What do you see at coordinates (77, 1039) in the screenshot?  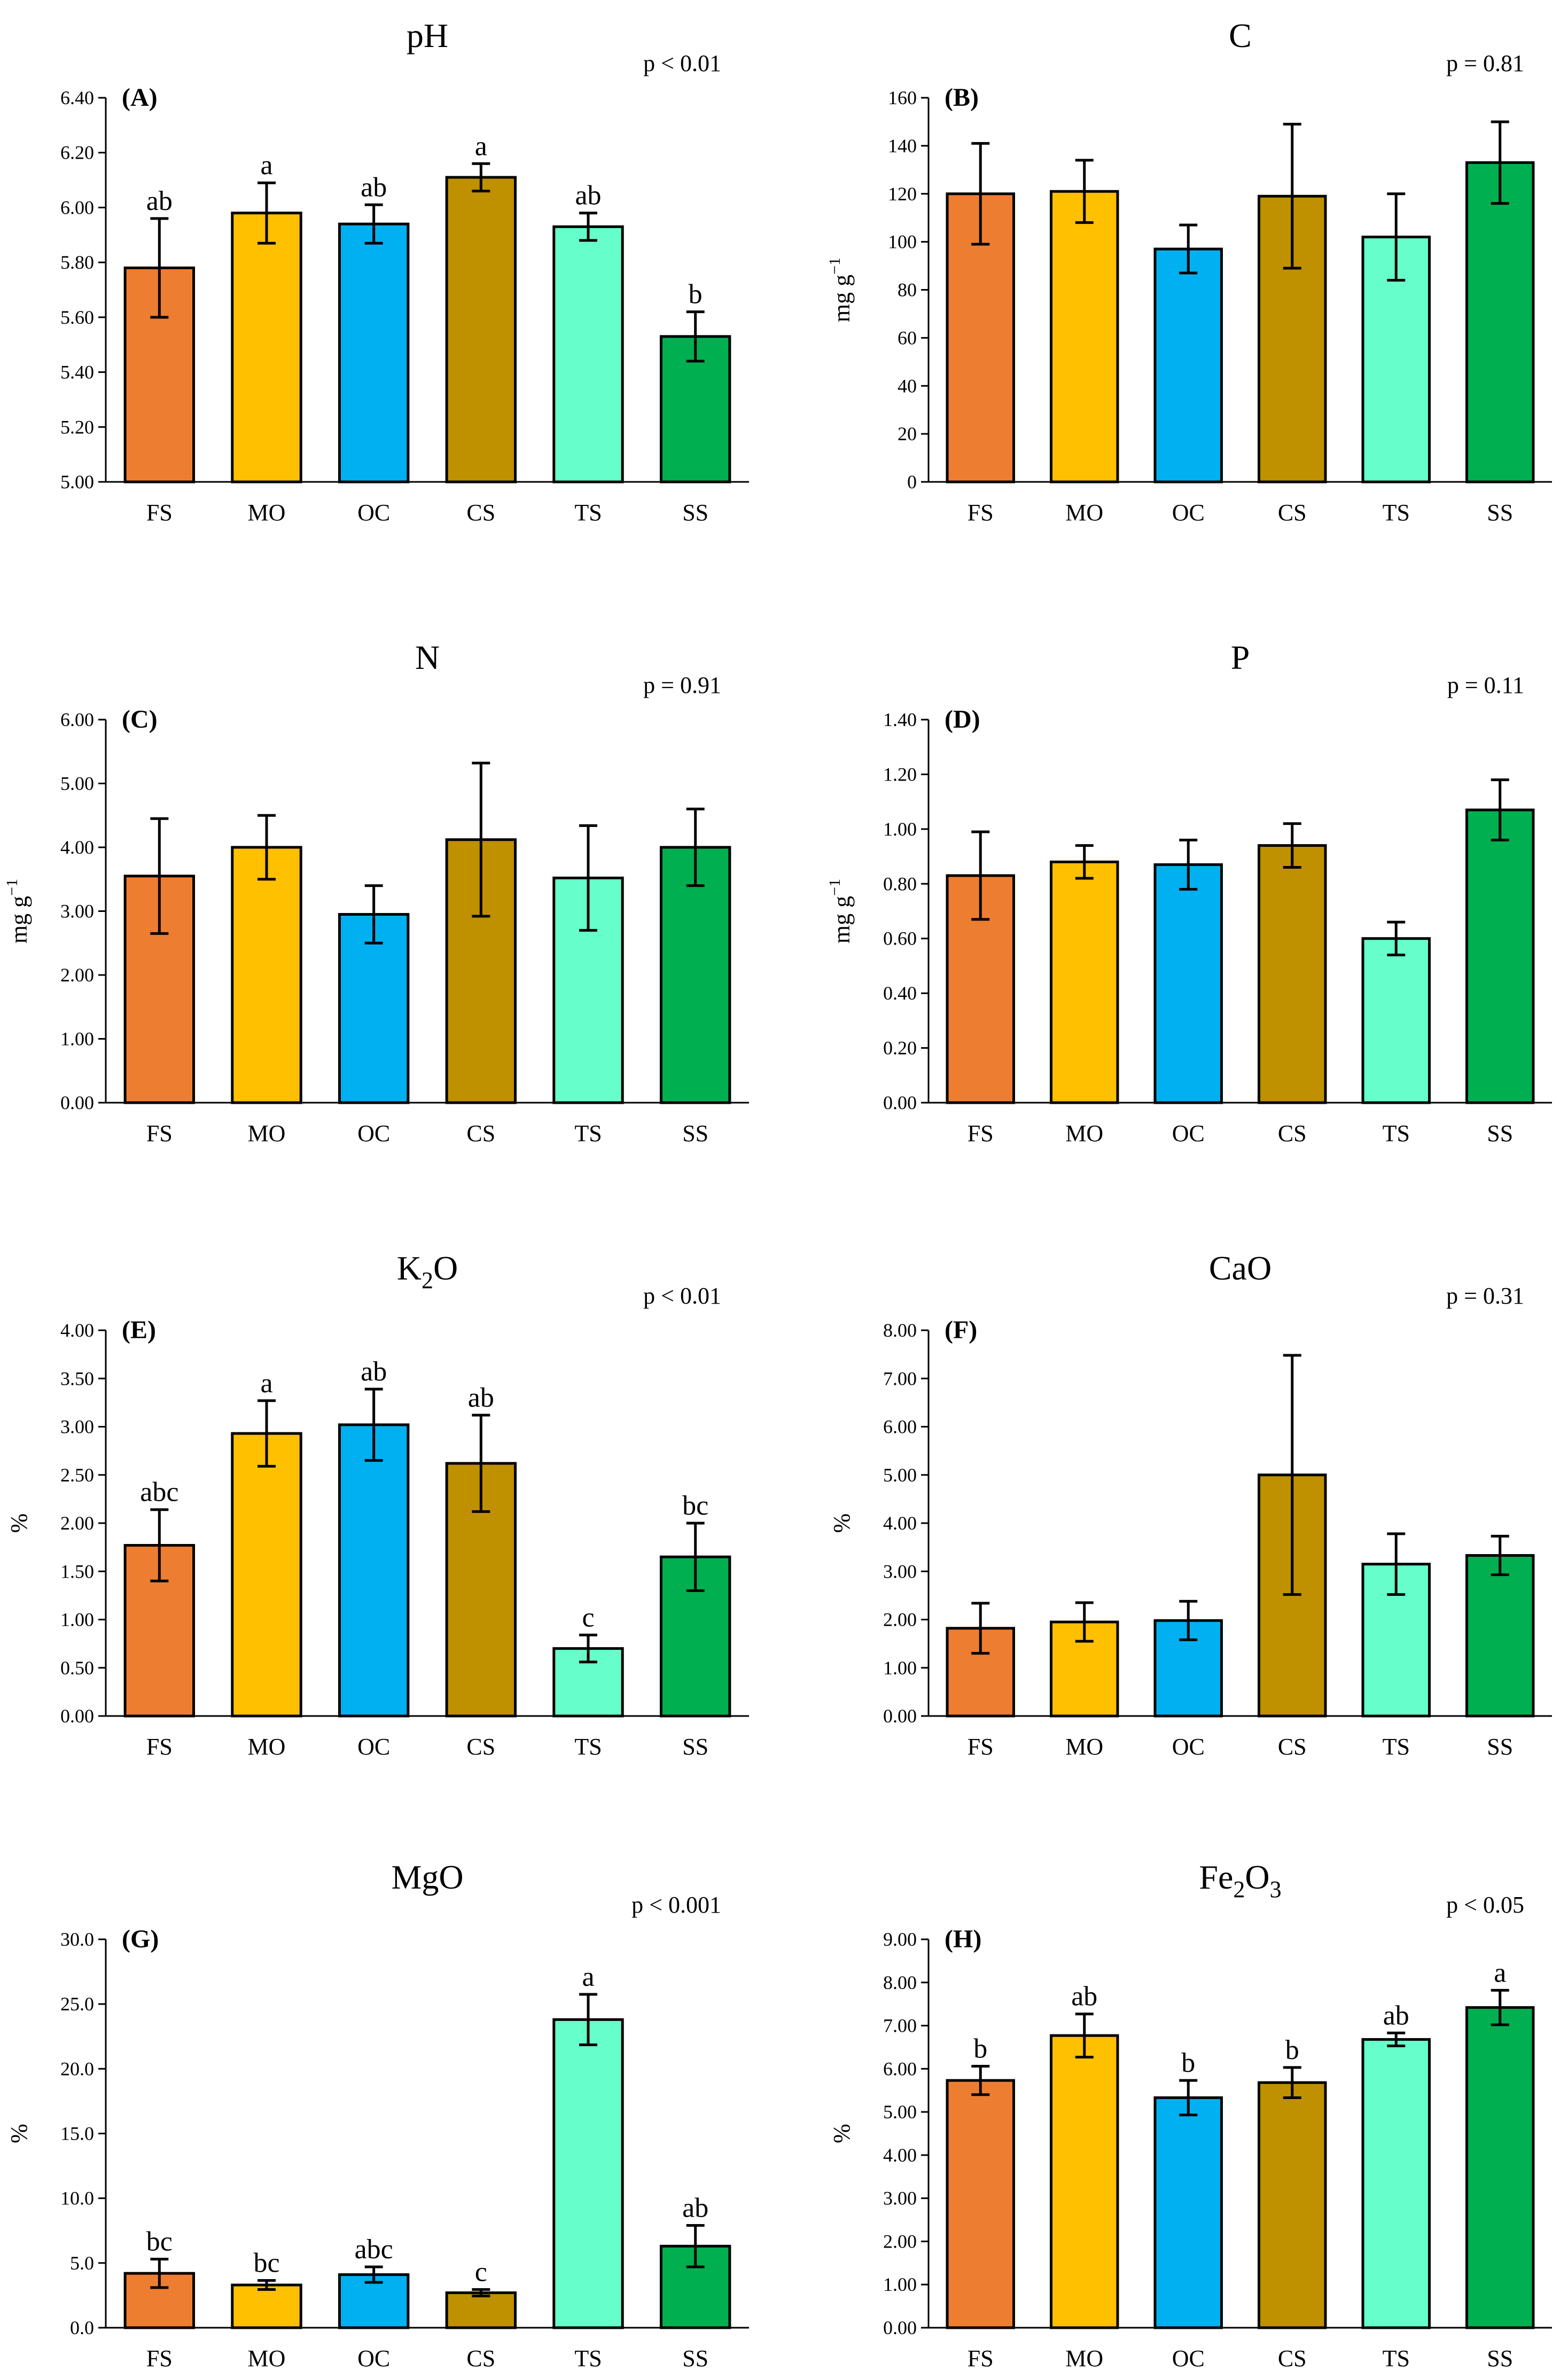 I see `y-tick-label: 1.00` at bounding box center [77, 1039].